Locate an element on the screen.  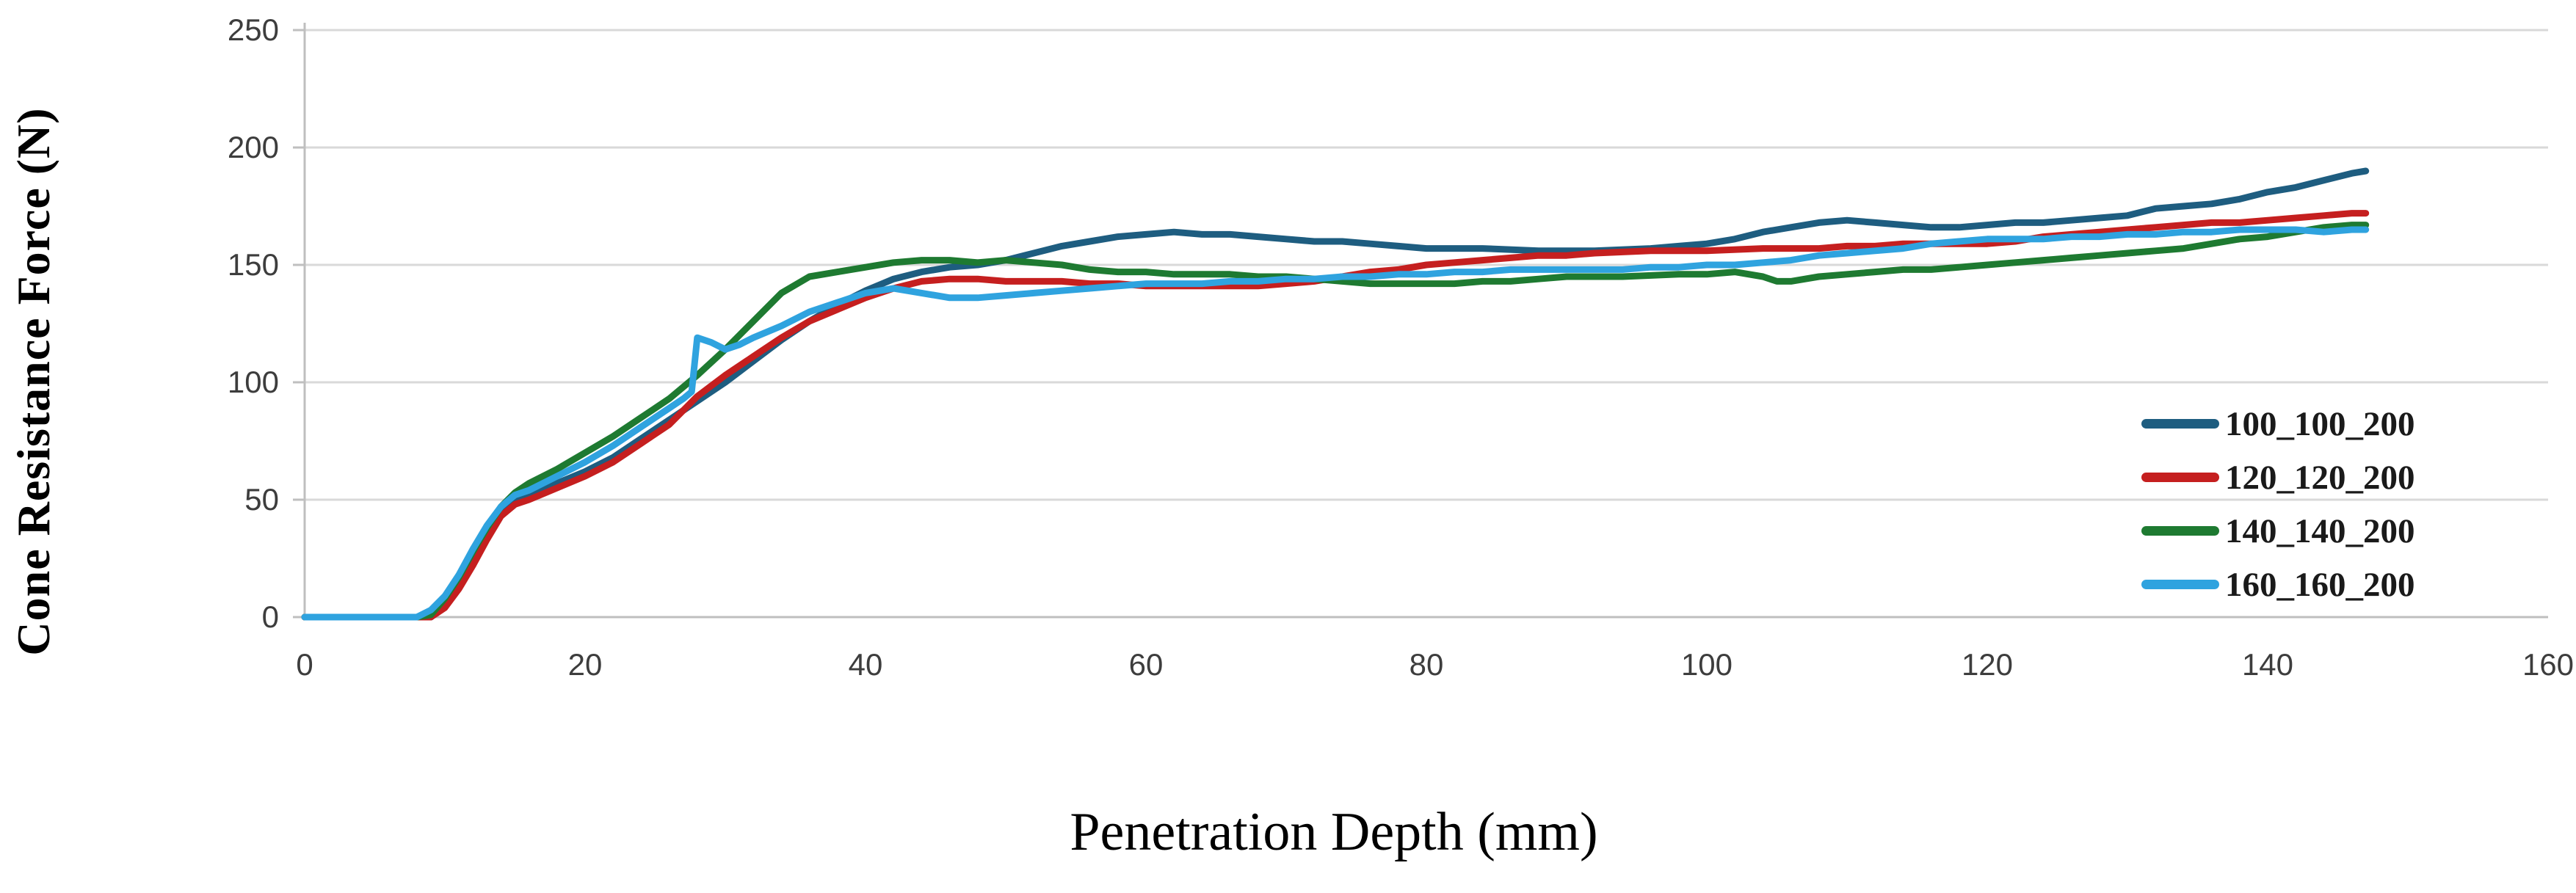
x-tick-label-40: 40 is located at coordinates (866, 664).